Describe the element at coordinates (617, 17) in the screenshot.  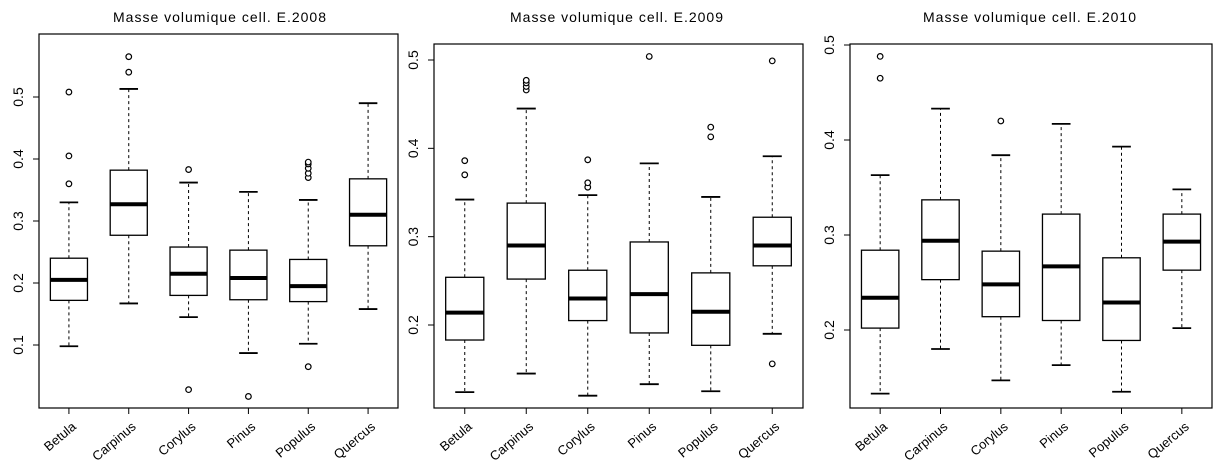
I see `chart-title: Masse volumique cell. E.2009` at that location.